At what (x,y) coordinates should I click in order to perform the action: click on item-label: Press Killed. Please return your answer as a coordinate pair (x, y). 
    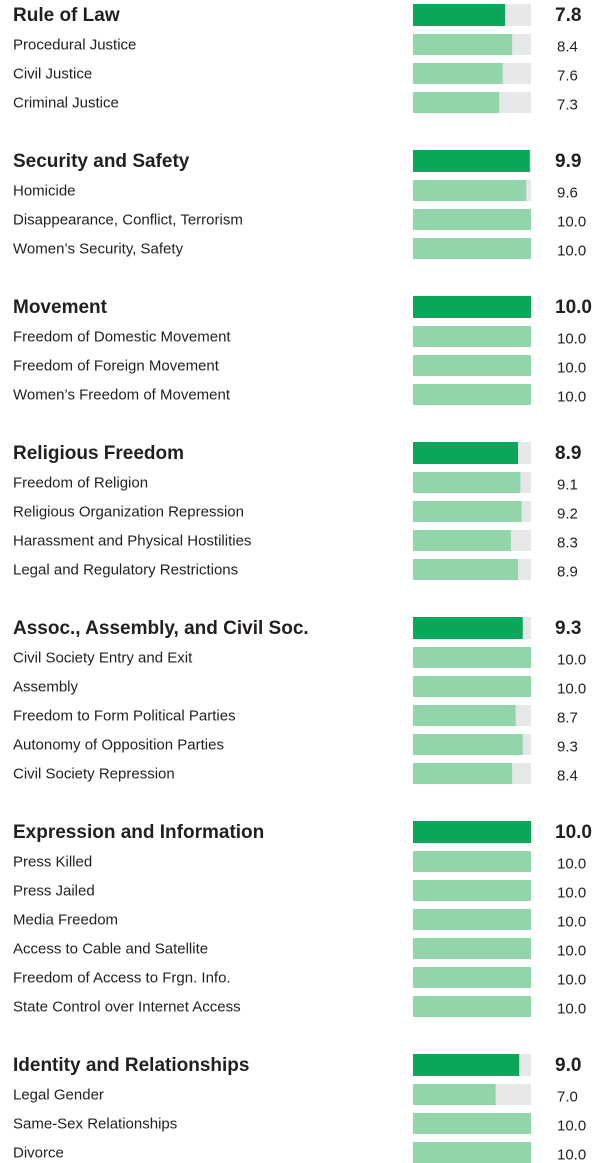
    Looking at the image, I should click on (52, 861).